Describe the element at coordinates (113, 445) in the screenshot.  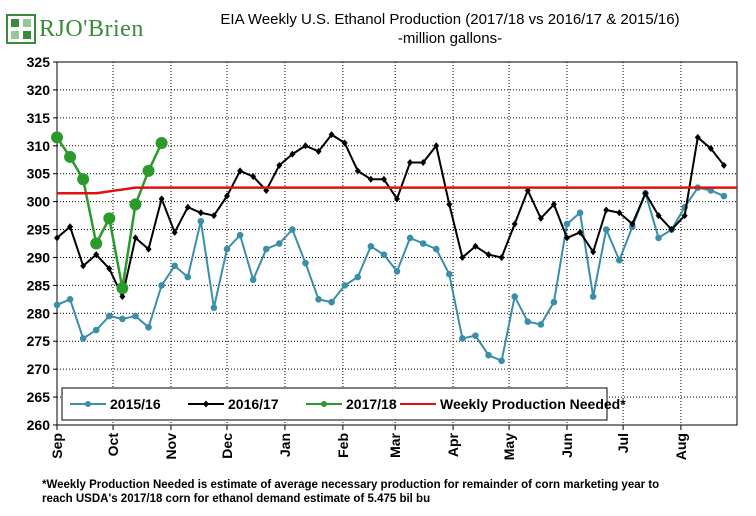
I see `x-tick-label: Oct` at that location.